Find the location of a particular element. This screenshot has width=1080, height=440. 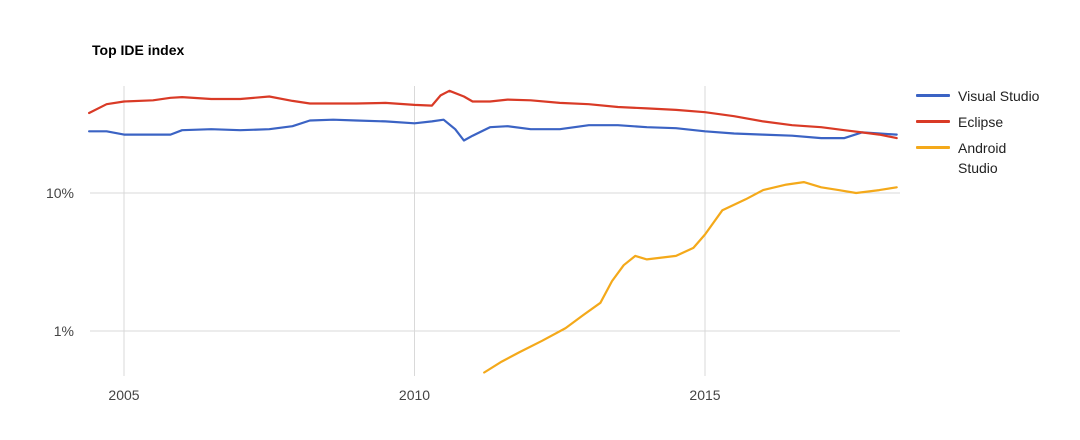

x-tick-label: 2015 is located at coordinates (704, 395).